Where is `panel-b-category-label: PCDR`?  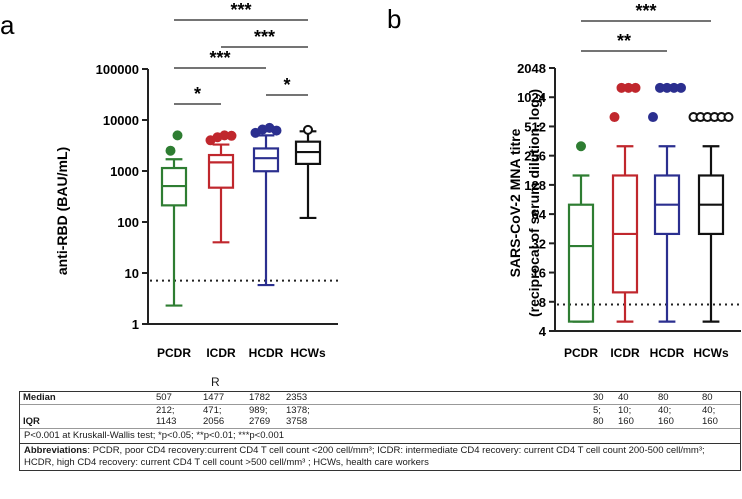 panel-b-category-label: PCDR is located at coordinates (581, 353).